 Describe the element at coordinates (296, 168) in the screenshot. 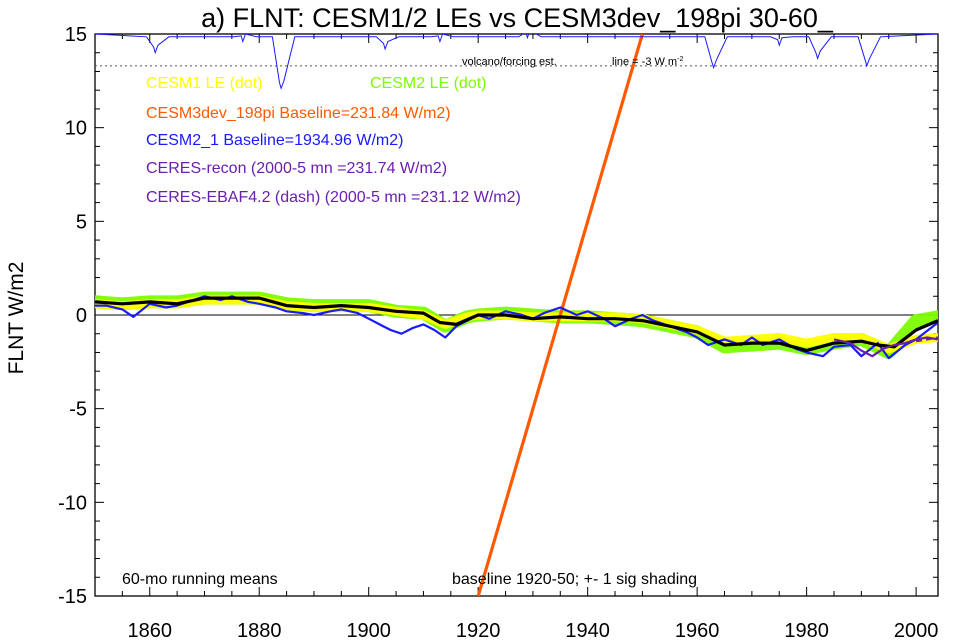

I see `legend-ceres-recon: CERES-recon (2000-5 mn =231.74 W/m2)` at that location.